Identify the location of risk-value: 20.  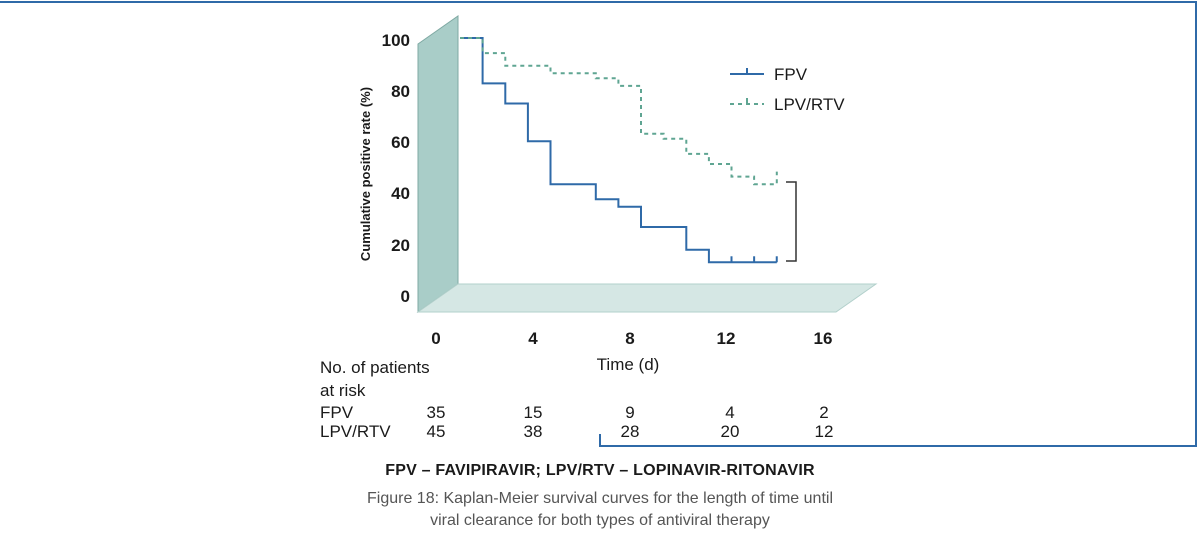
(730, 431).